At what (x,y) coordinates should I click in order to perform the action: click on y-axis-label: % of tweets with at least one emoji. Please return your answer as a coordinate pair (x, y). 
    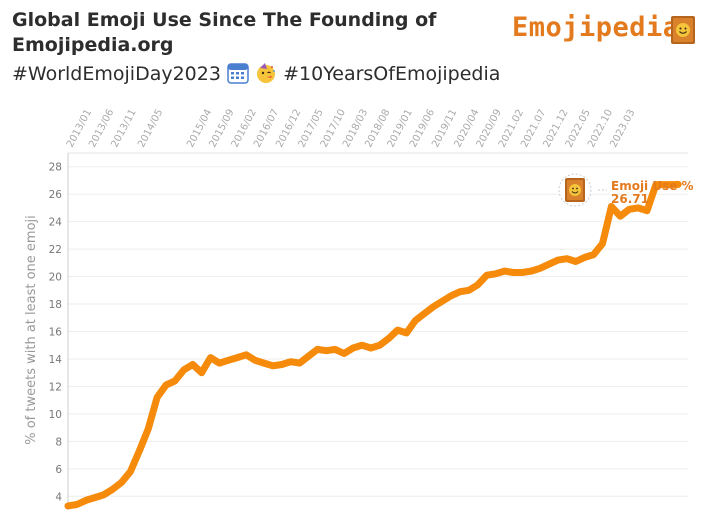
    Looking at the image, I should click on (31, 330).